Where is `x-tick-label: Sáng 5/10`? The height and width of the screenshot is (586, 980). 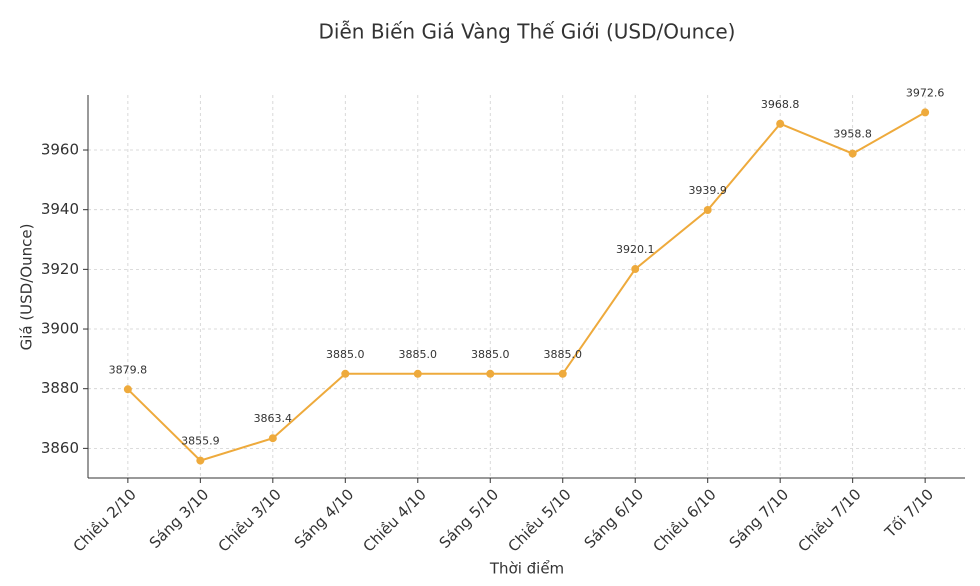 x-tick-label: Sáng 5/10 is located at coordinates (469, 518).